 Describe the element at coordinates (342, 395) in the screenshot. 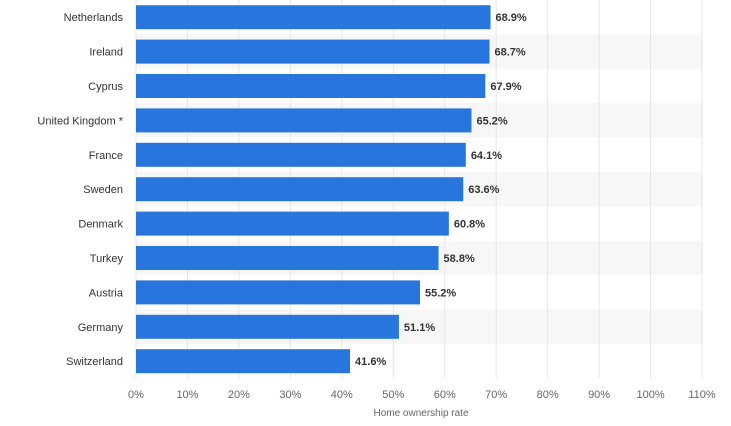

I see `x-tick-label: 40%` at that location.